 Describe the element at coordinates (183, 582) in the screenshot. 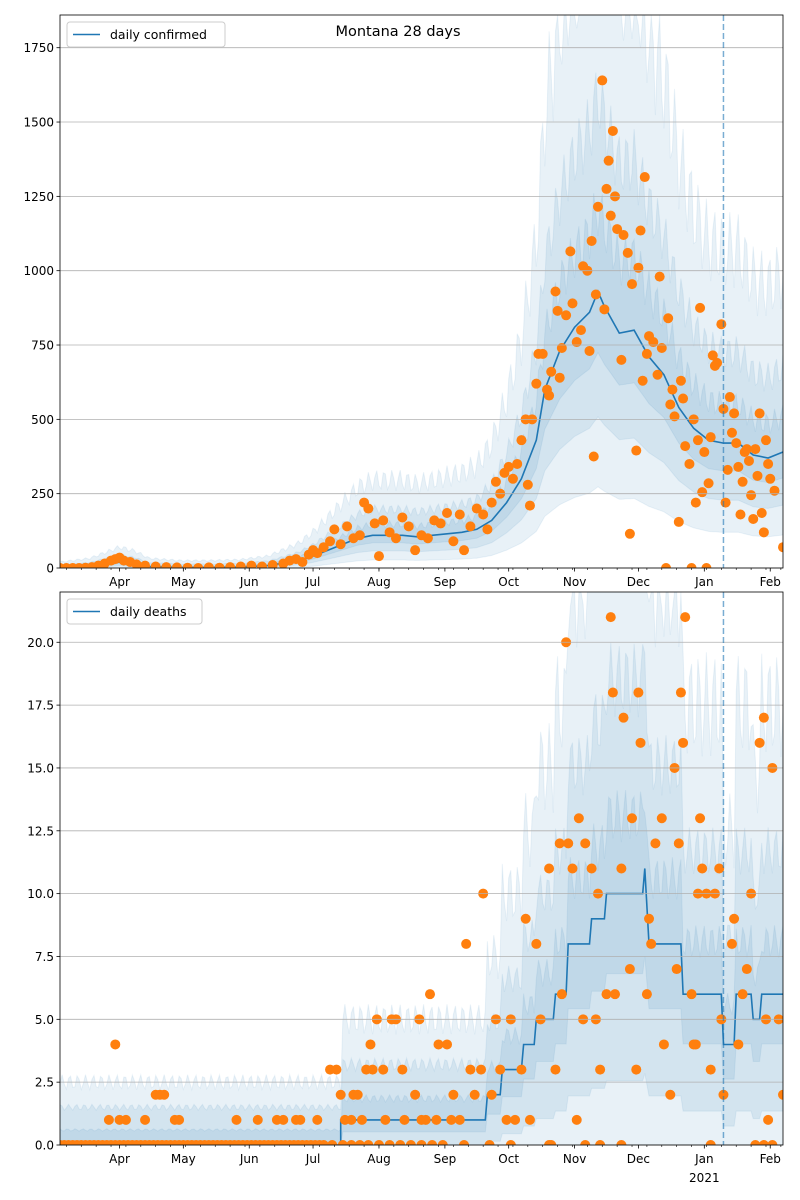

I see `x-tick-label: May` at that location.